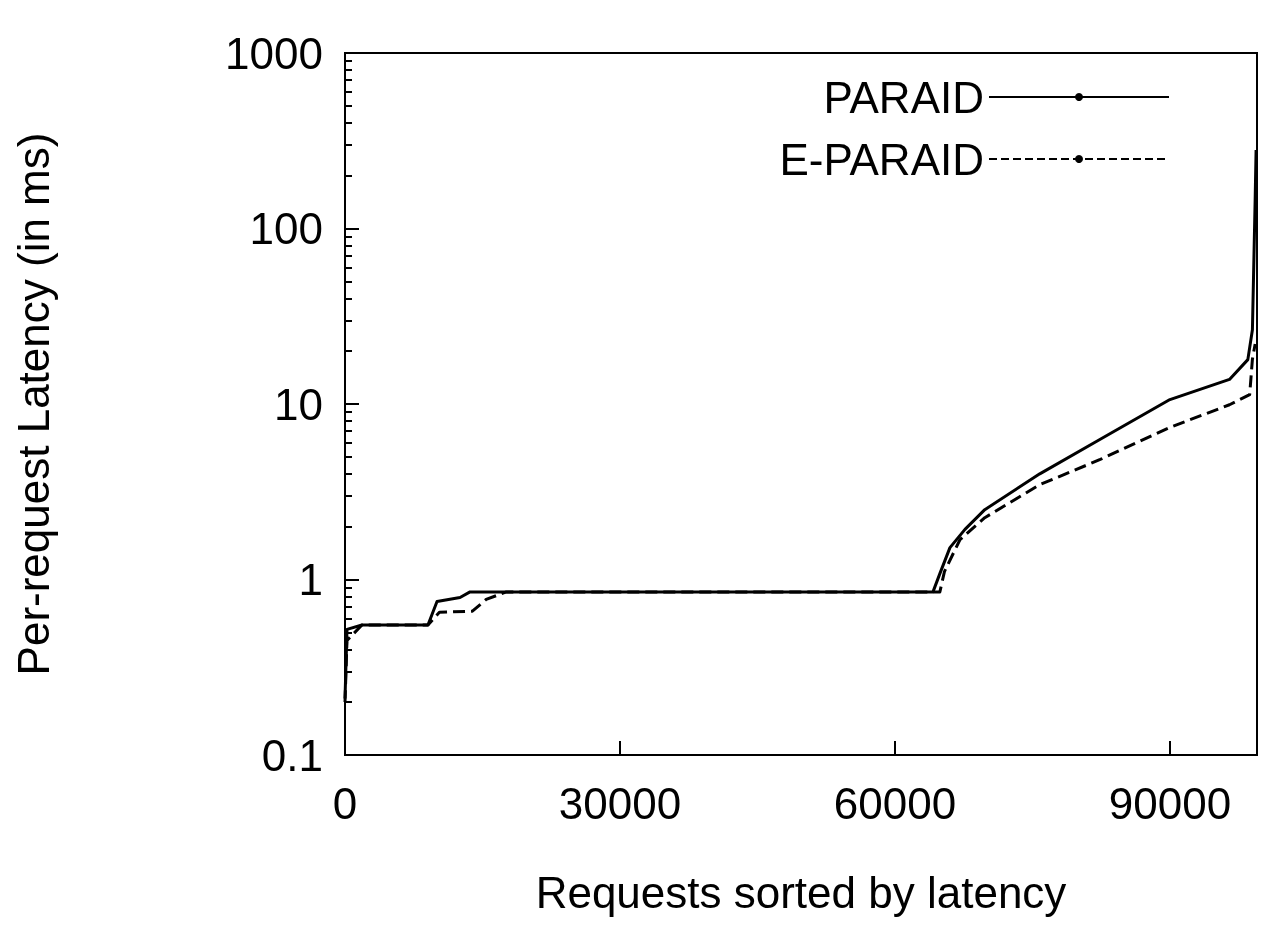 The height and width of the screenshot is (952, 1270). What do you see at coordinates (620, 803) in the screenshot?
I see `x-tick-label: 30000` at bounding box center [620, 803].